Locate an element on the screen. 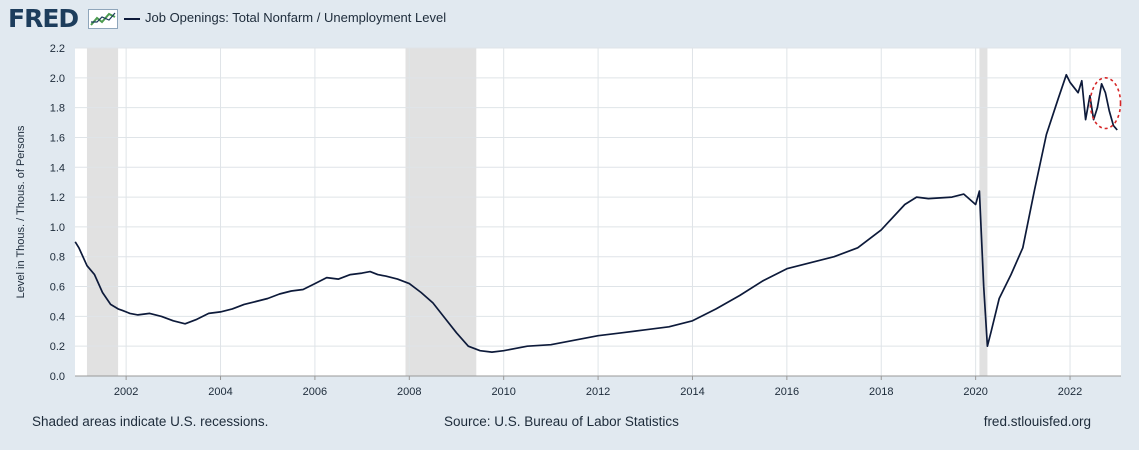  footer-recession-note: Shaded areas indicate U.S. recessions. is located at coordinates (150, 421).